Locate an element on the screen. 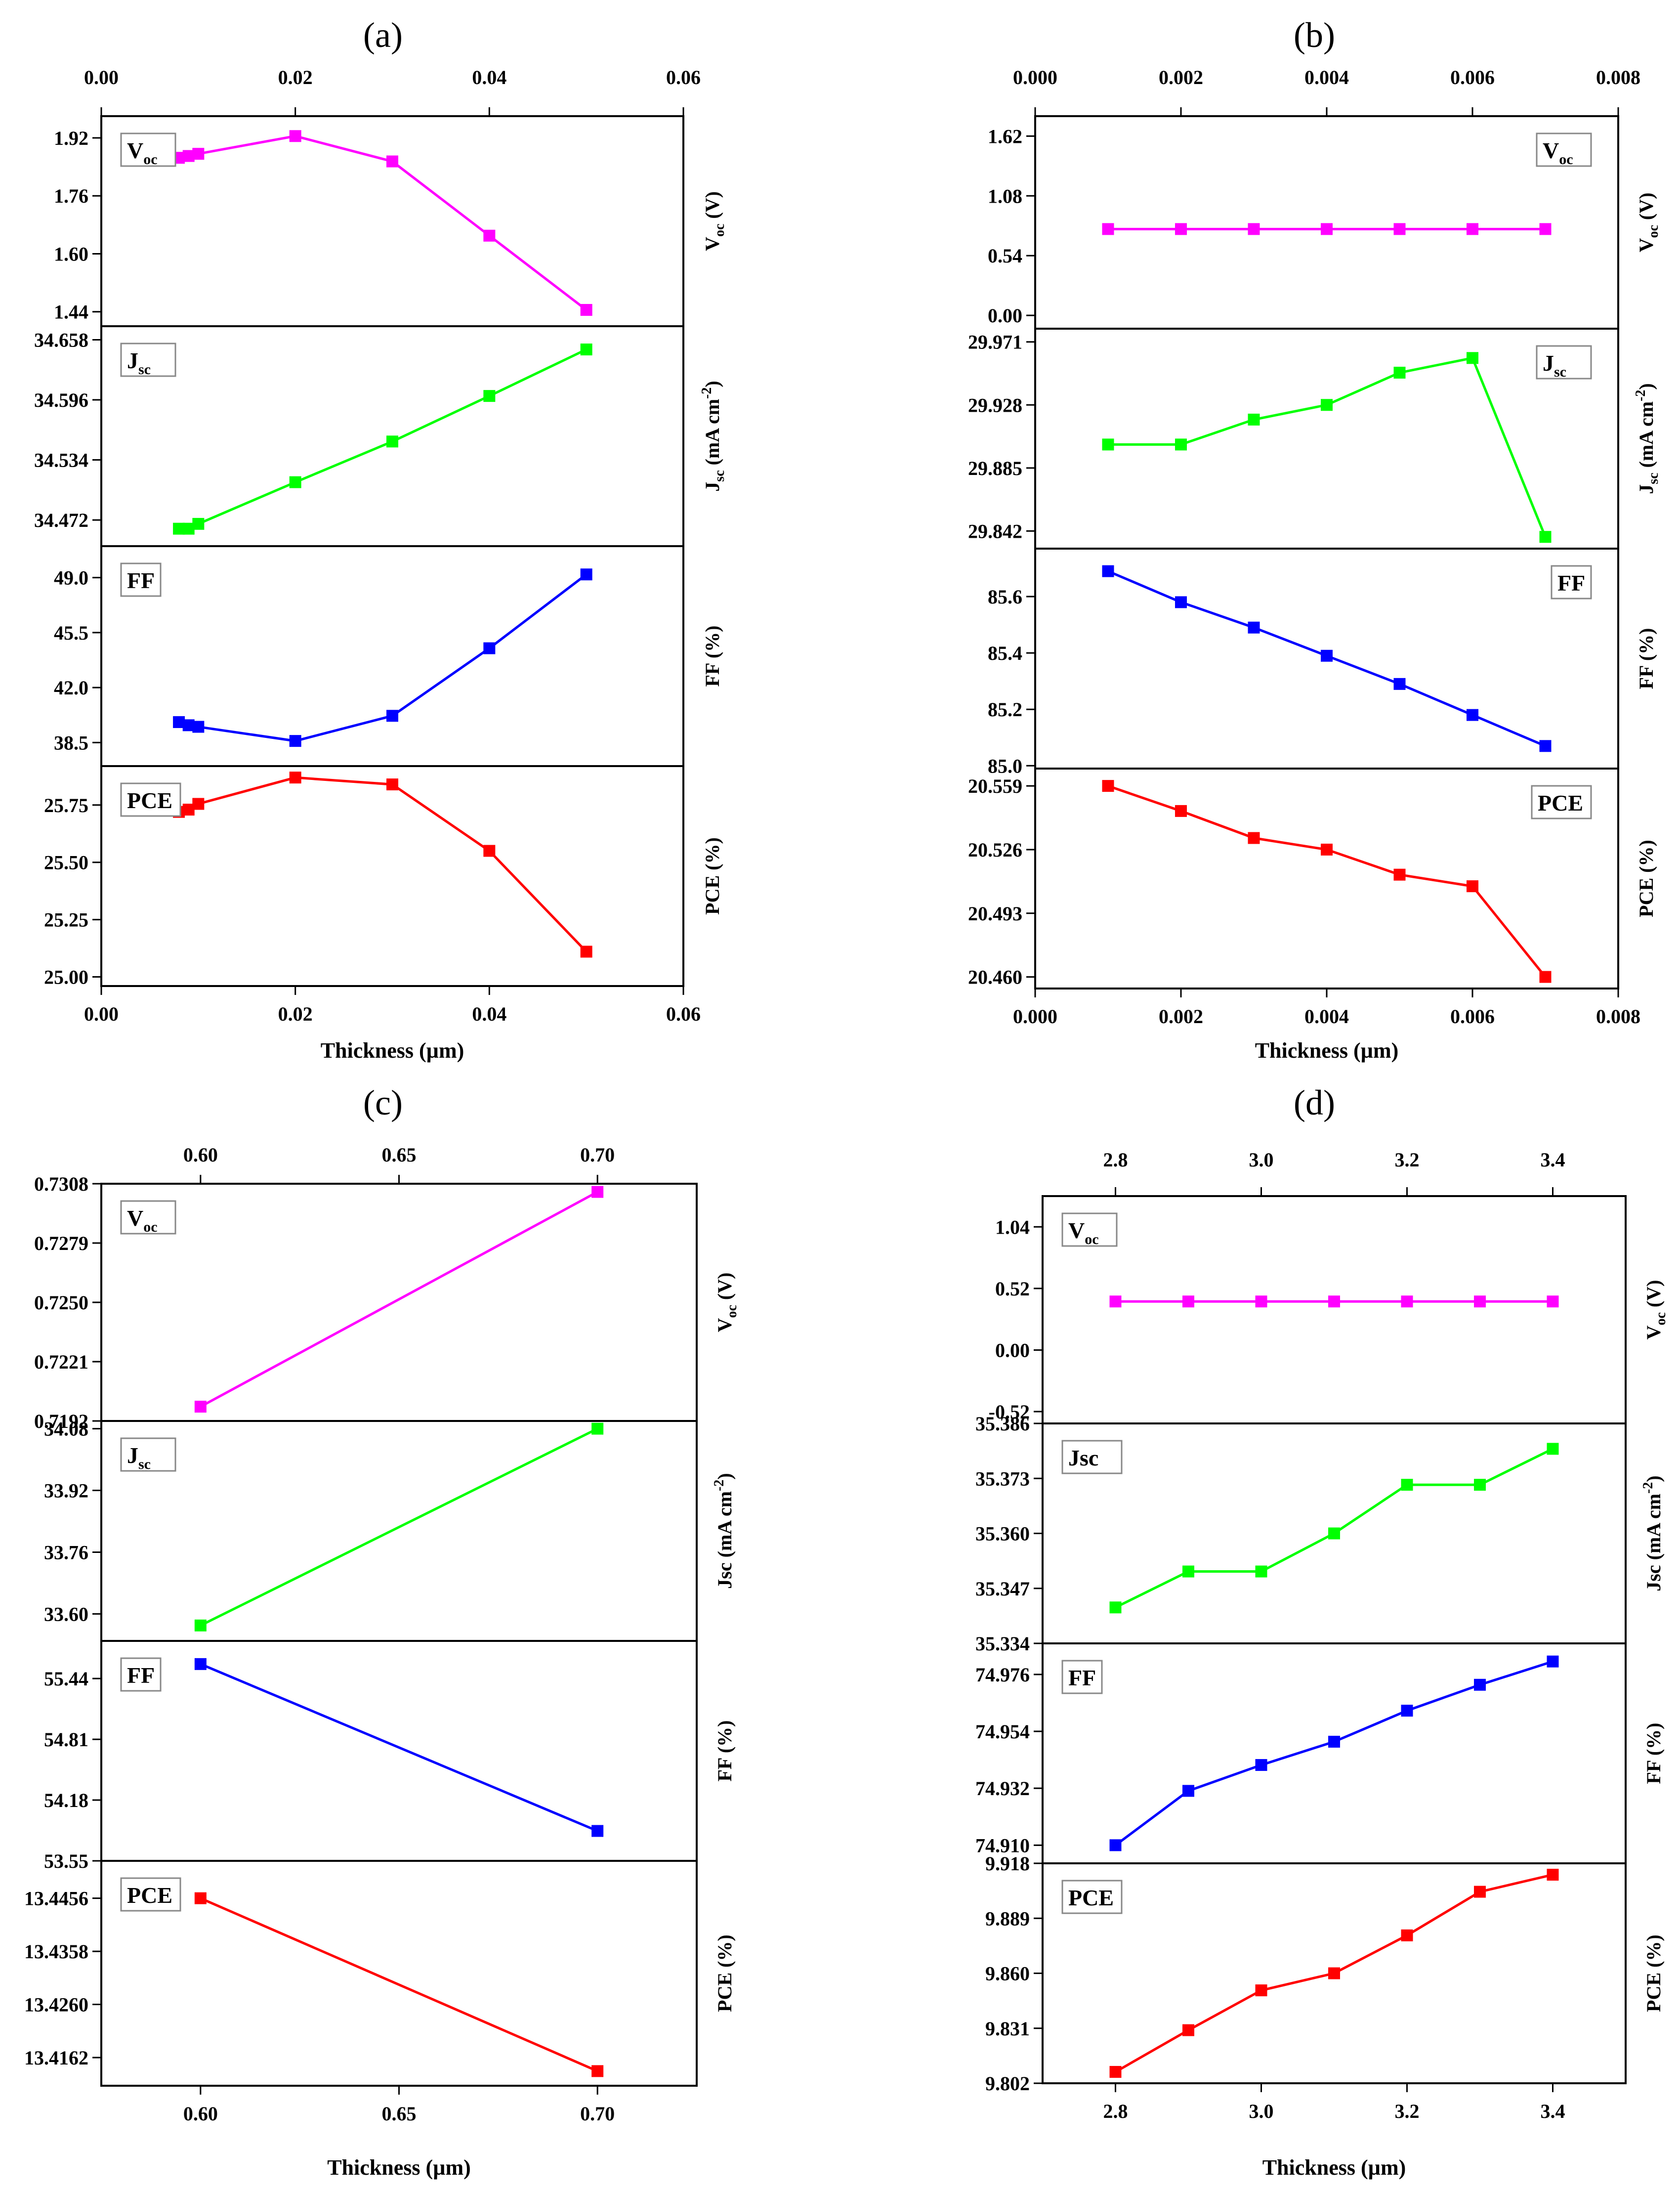  legend-label: Voc is located at coordinates (1083, 1232).